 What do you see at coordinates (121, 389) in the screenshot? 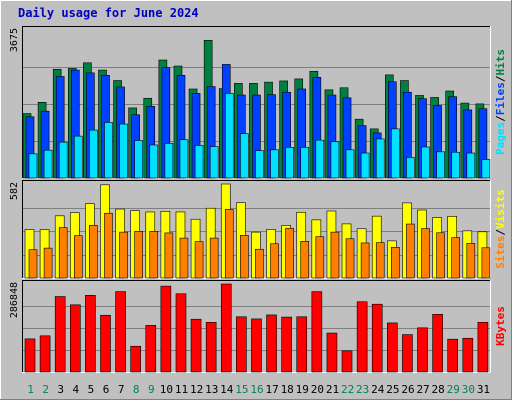
I see `x-tick-label: 7` at bounding box center [121, 389].